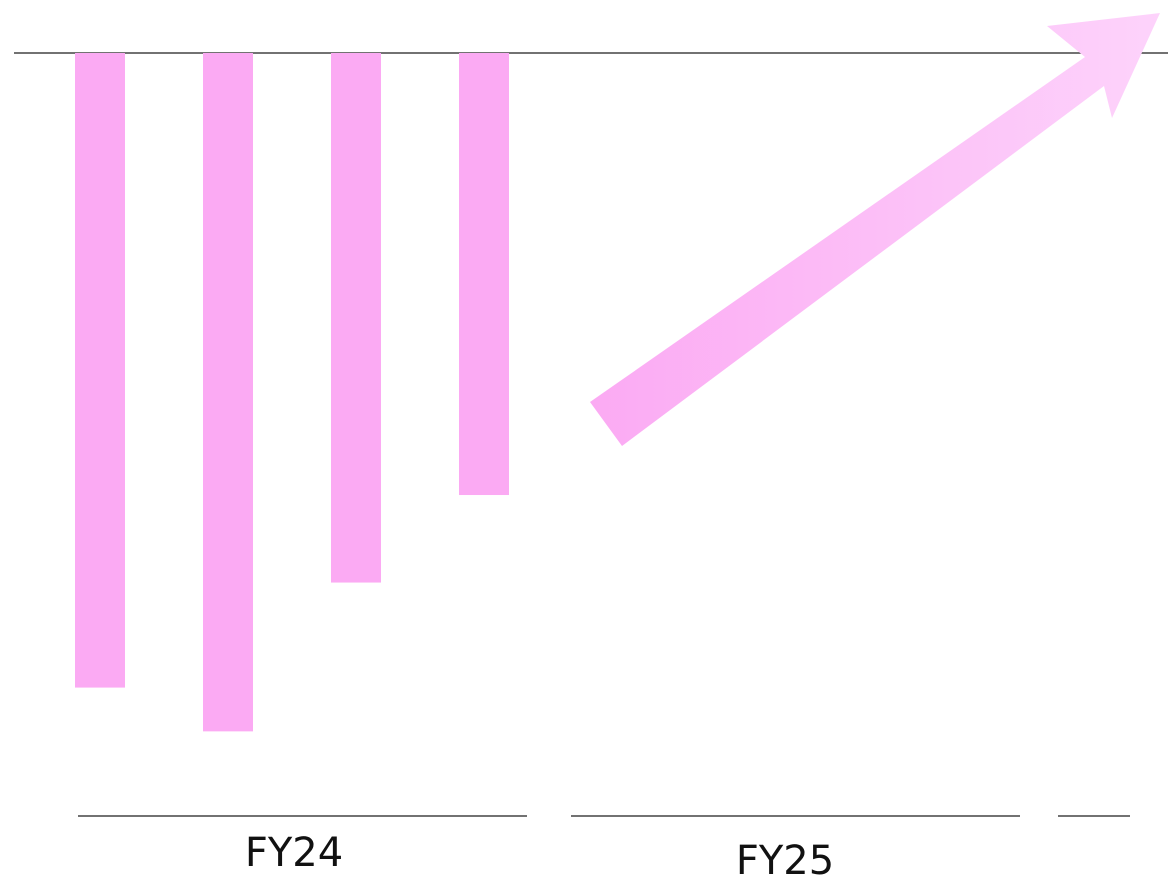  Describe the element at coordinates (785, 857) in the screenshot. I see `group-label-fy25: FY25` at that location.